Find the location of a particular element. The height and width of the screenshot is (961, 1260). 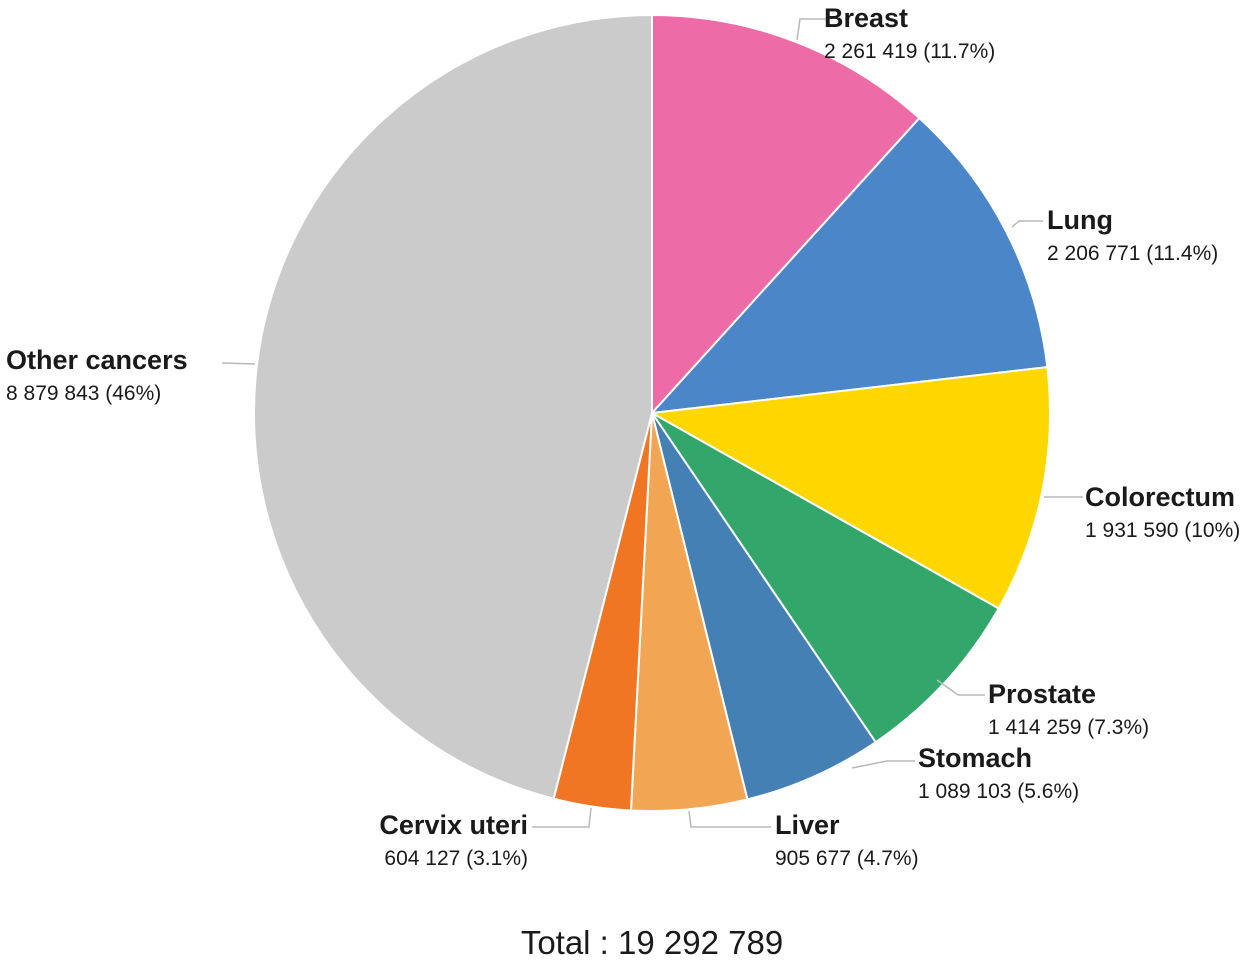

pie-slice-prostate is located at coordinates (826, 578).